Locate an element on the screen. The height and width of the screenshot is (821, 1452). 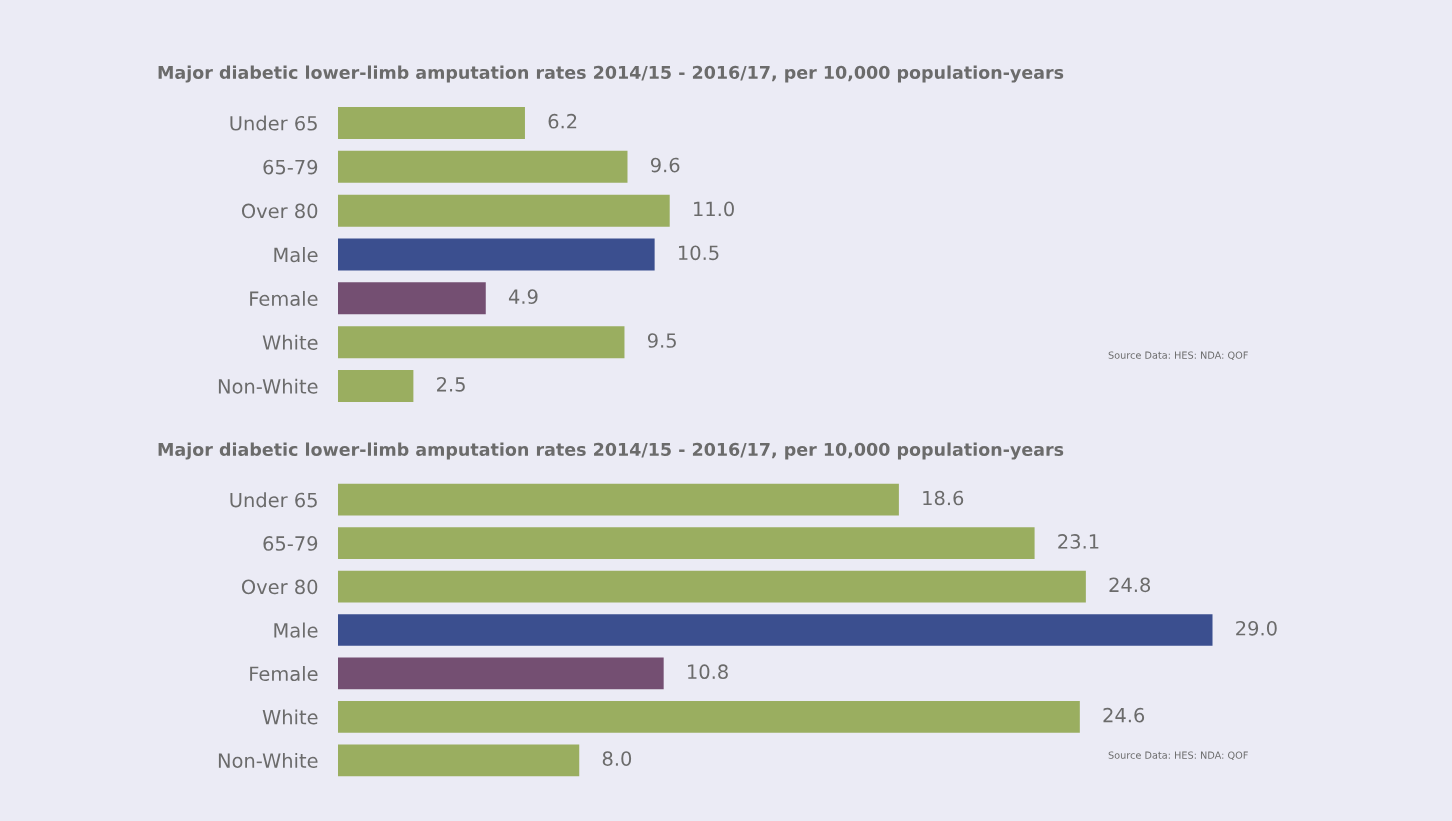
data-label: 29.0 is located at coordinates (1256, 628).